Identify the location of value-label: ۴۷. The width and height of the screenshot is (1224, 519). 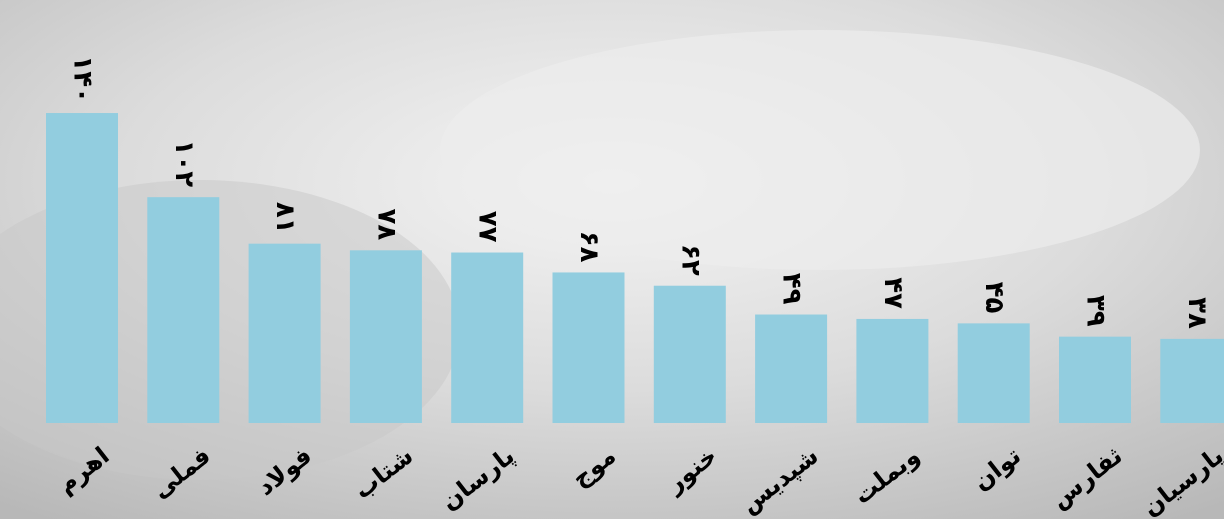
(893, 293).